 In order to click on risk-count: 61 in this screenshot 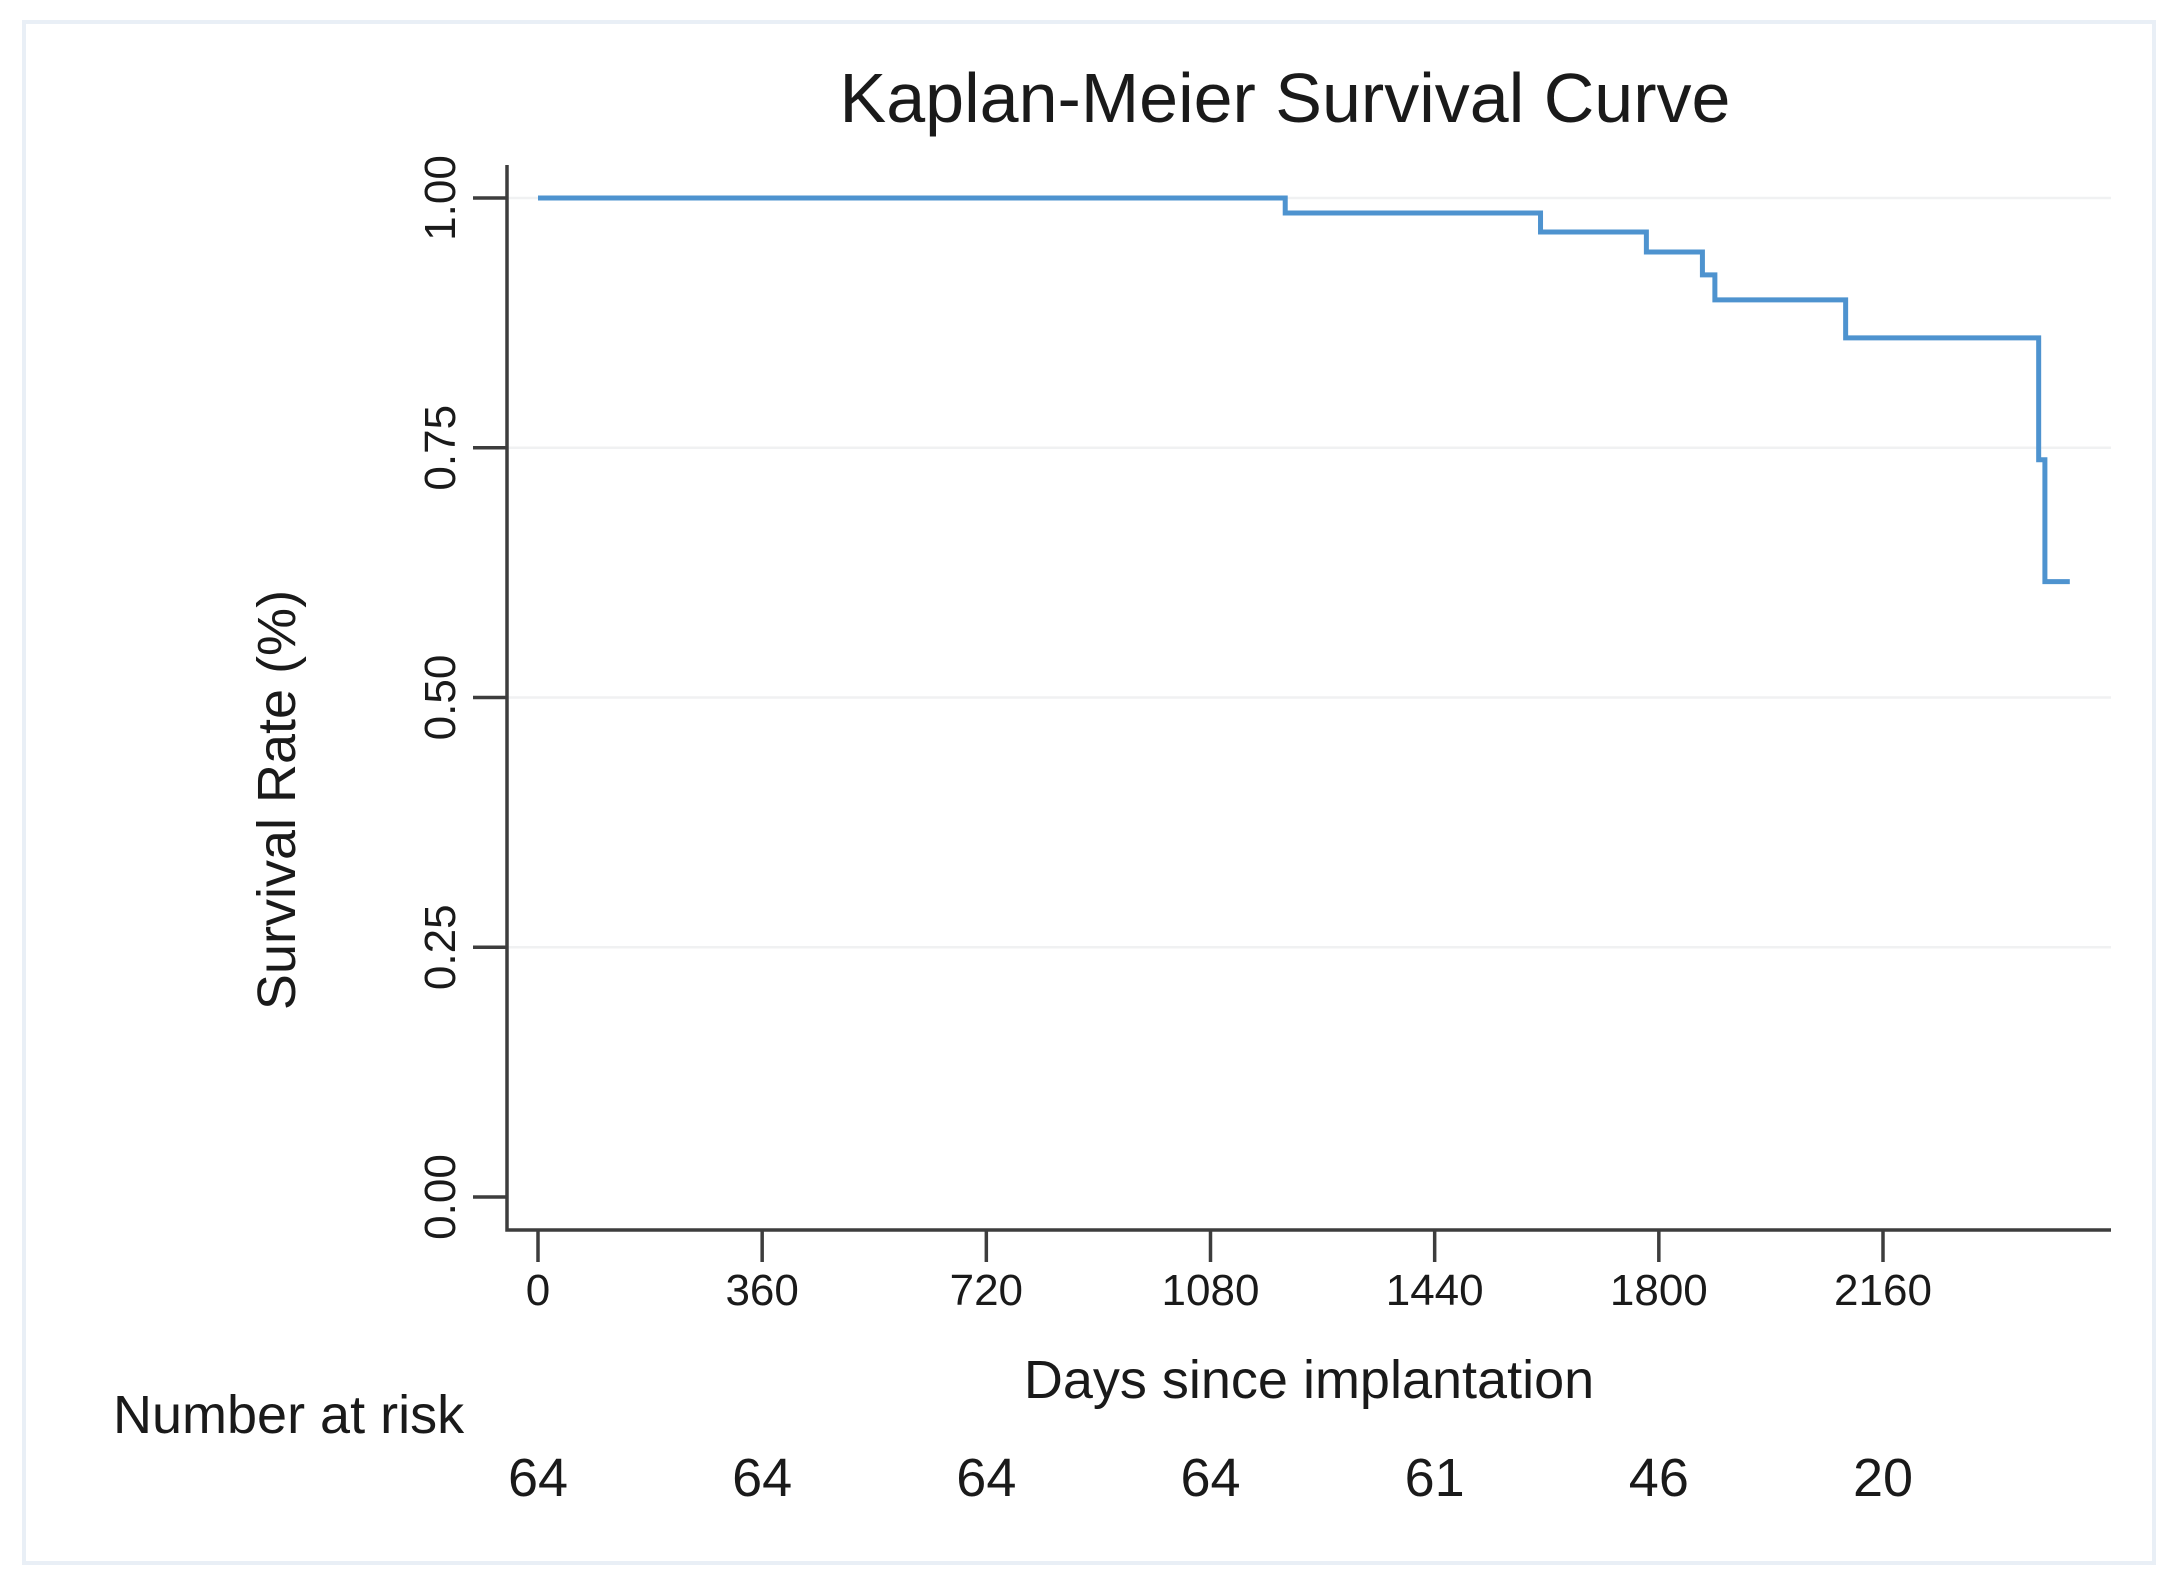, I will do `click(1435, 1478)`.